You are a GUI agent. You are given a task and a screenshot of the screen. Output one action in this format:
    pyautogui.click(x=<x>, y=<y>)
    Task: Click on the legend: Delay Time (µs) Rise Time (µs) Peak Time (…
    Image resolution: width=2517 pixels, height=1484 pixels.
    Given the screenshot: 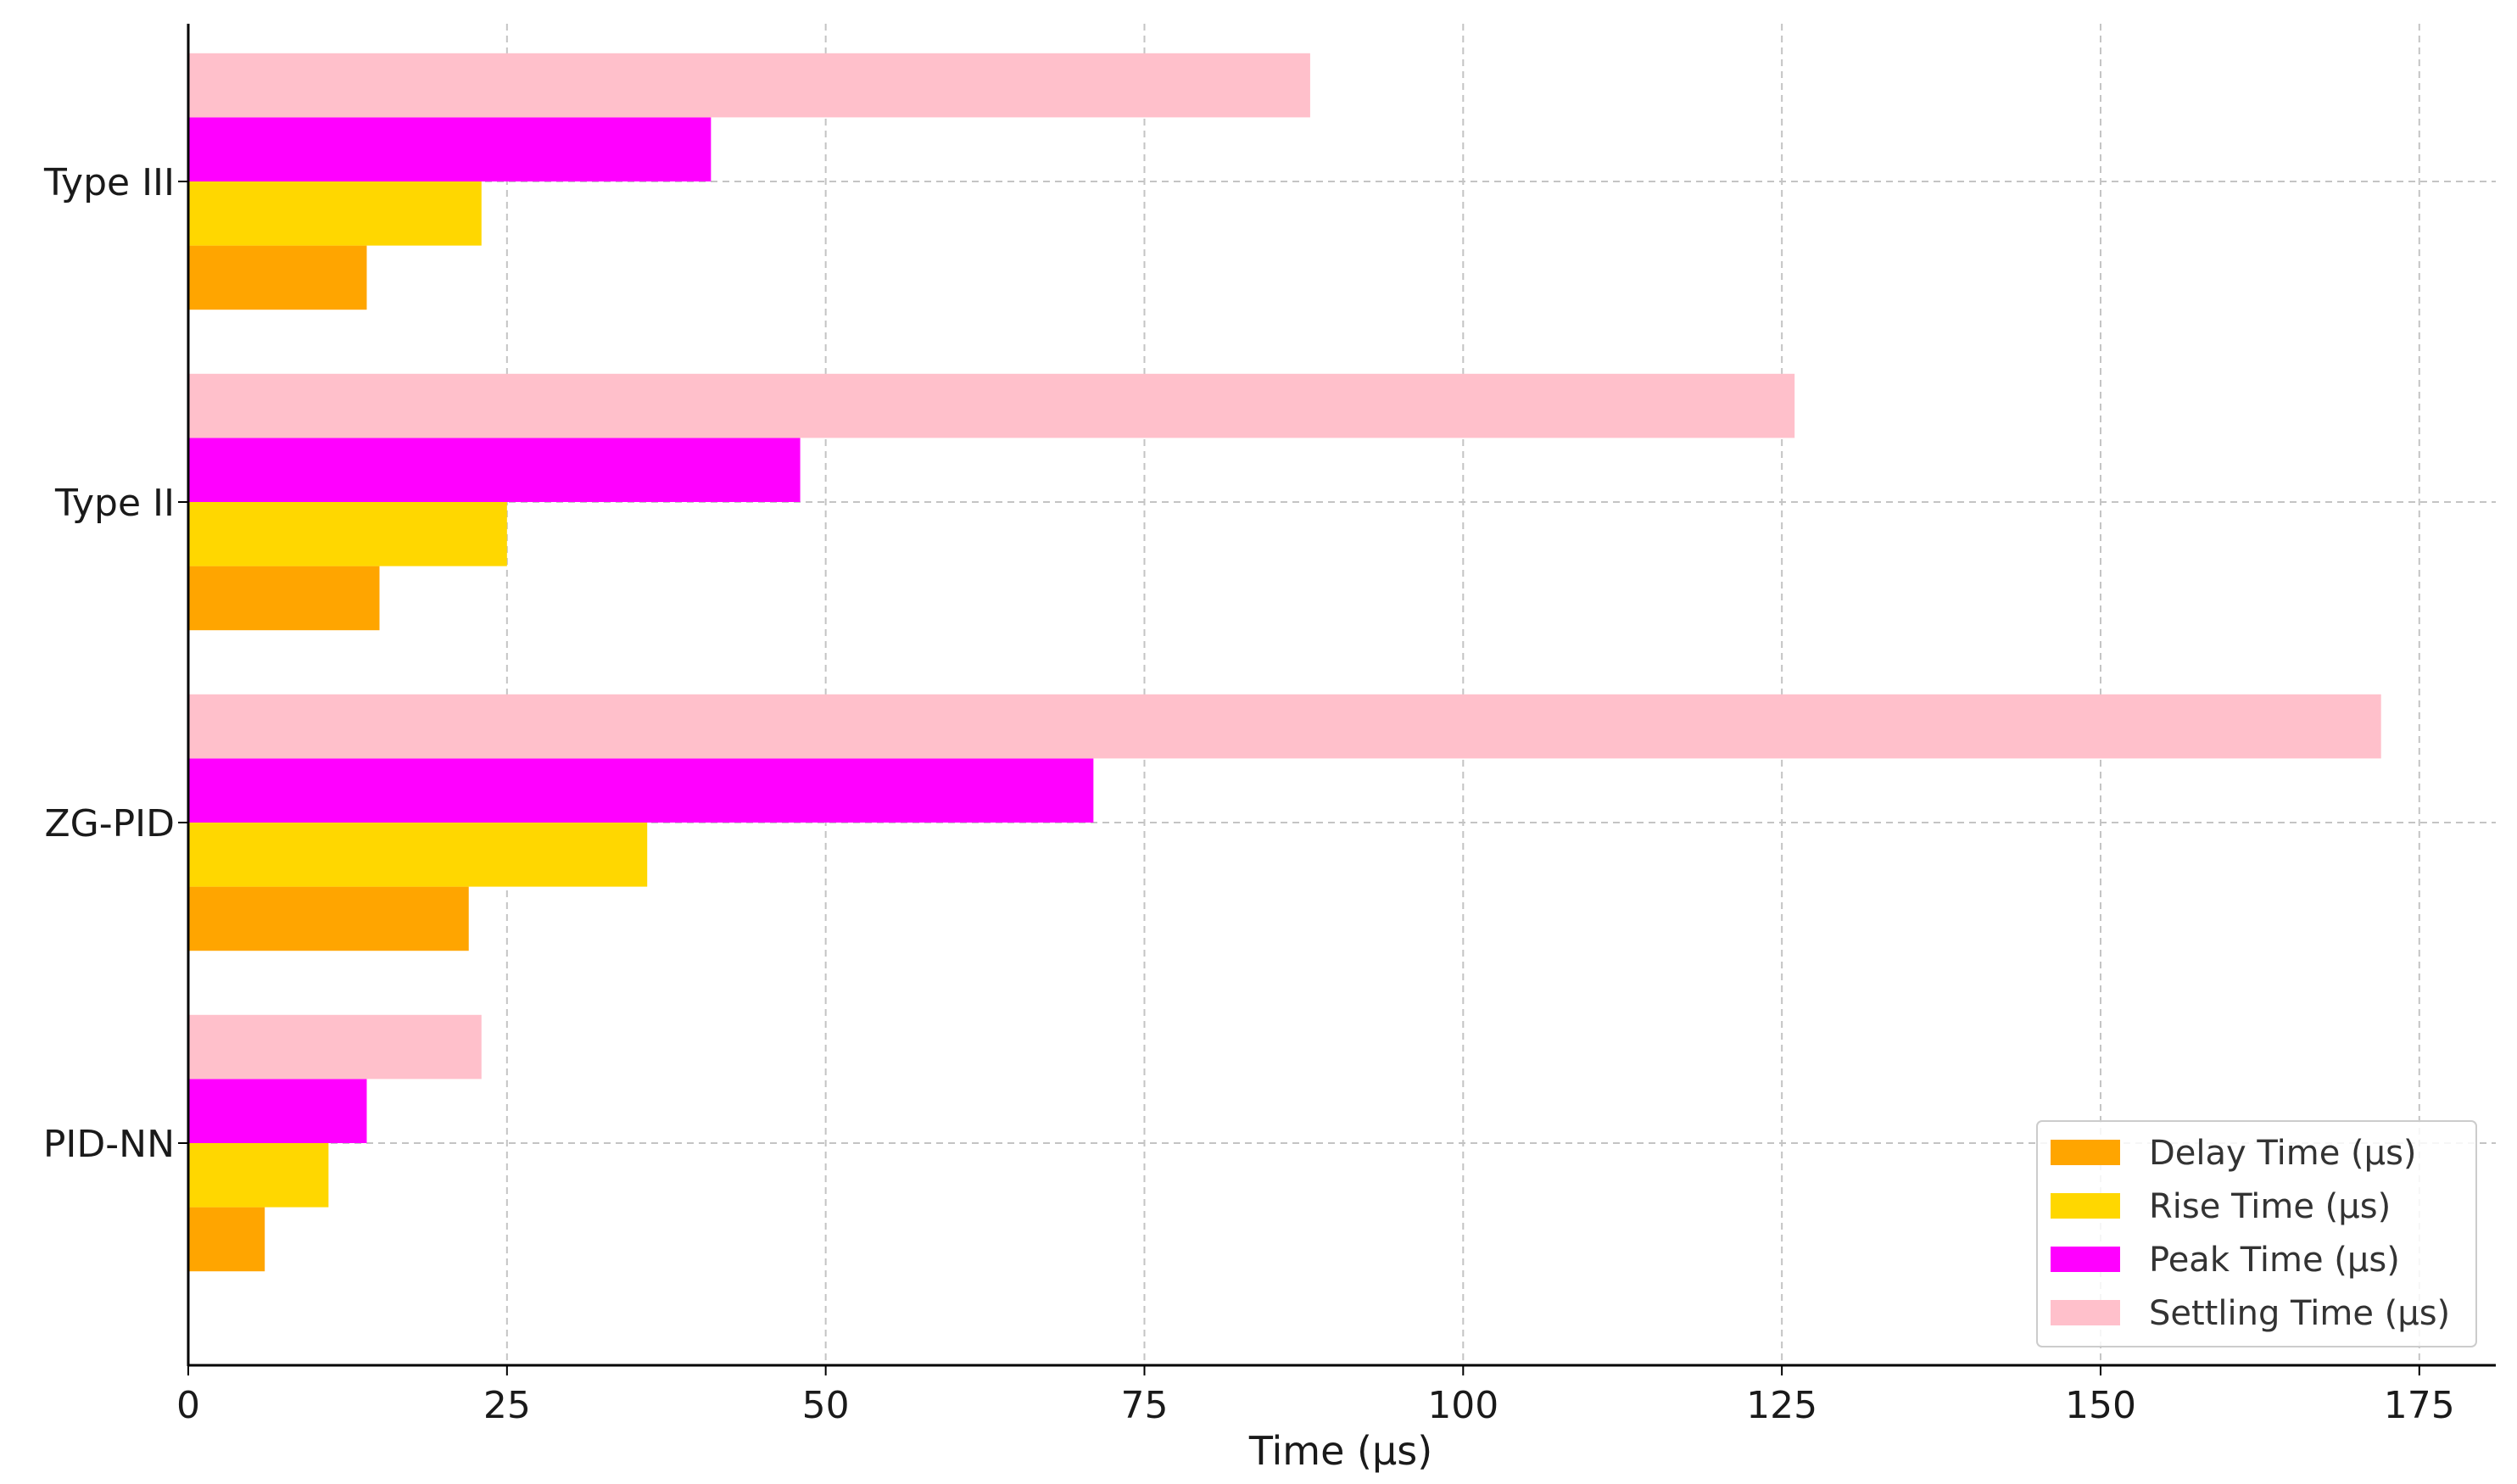 What is the action you would take?
    pyautogui.click(x=2256, y=1234)
    